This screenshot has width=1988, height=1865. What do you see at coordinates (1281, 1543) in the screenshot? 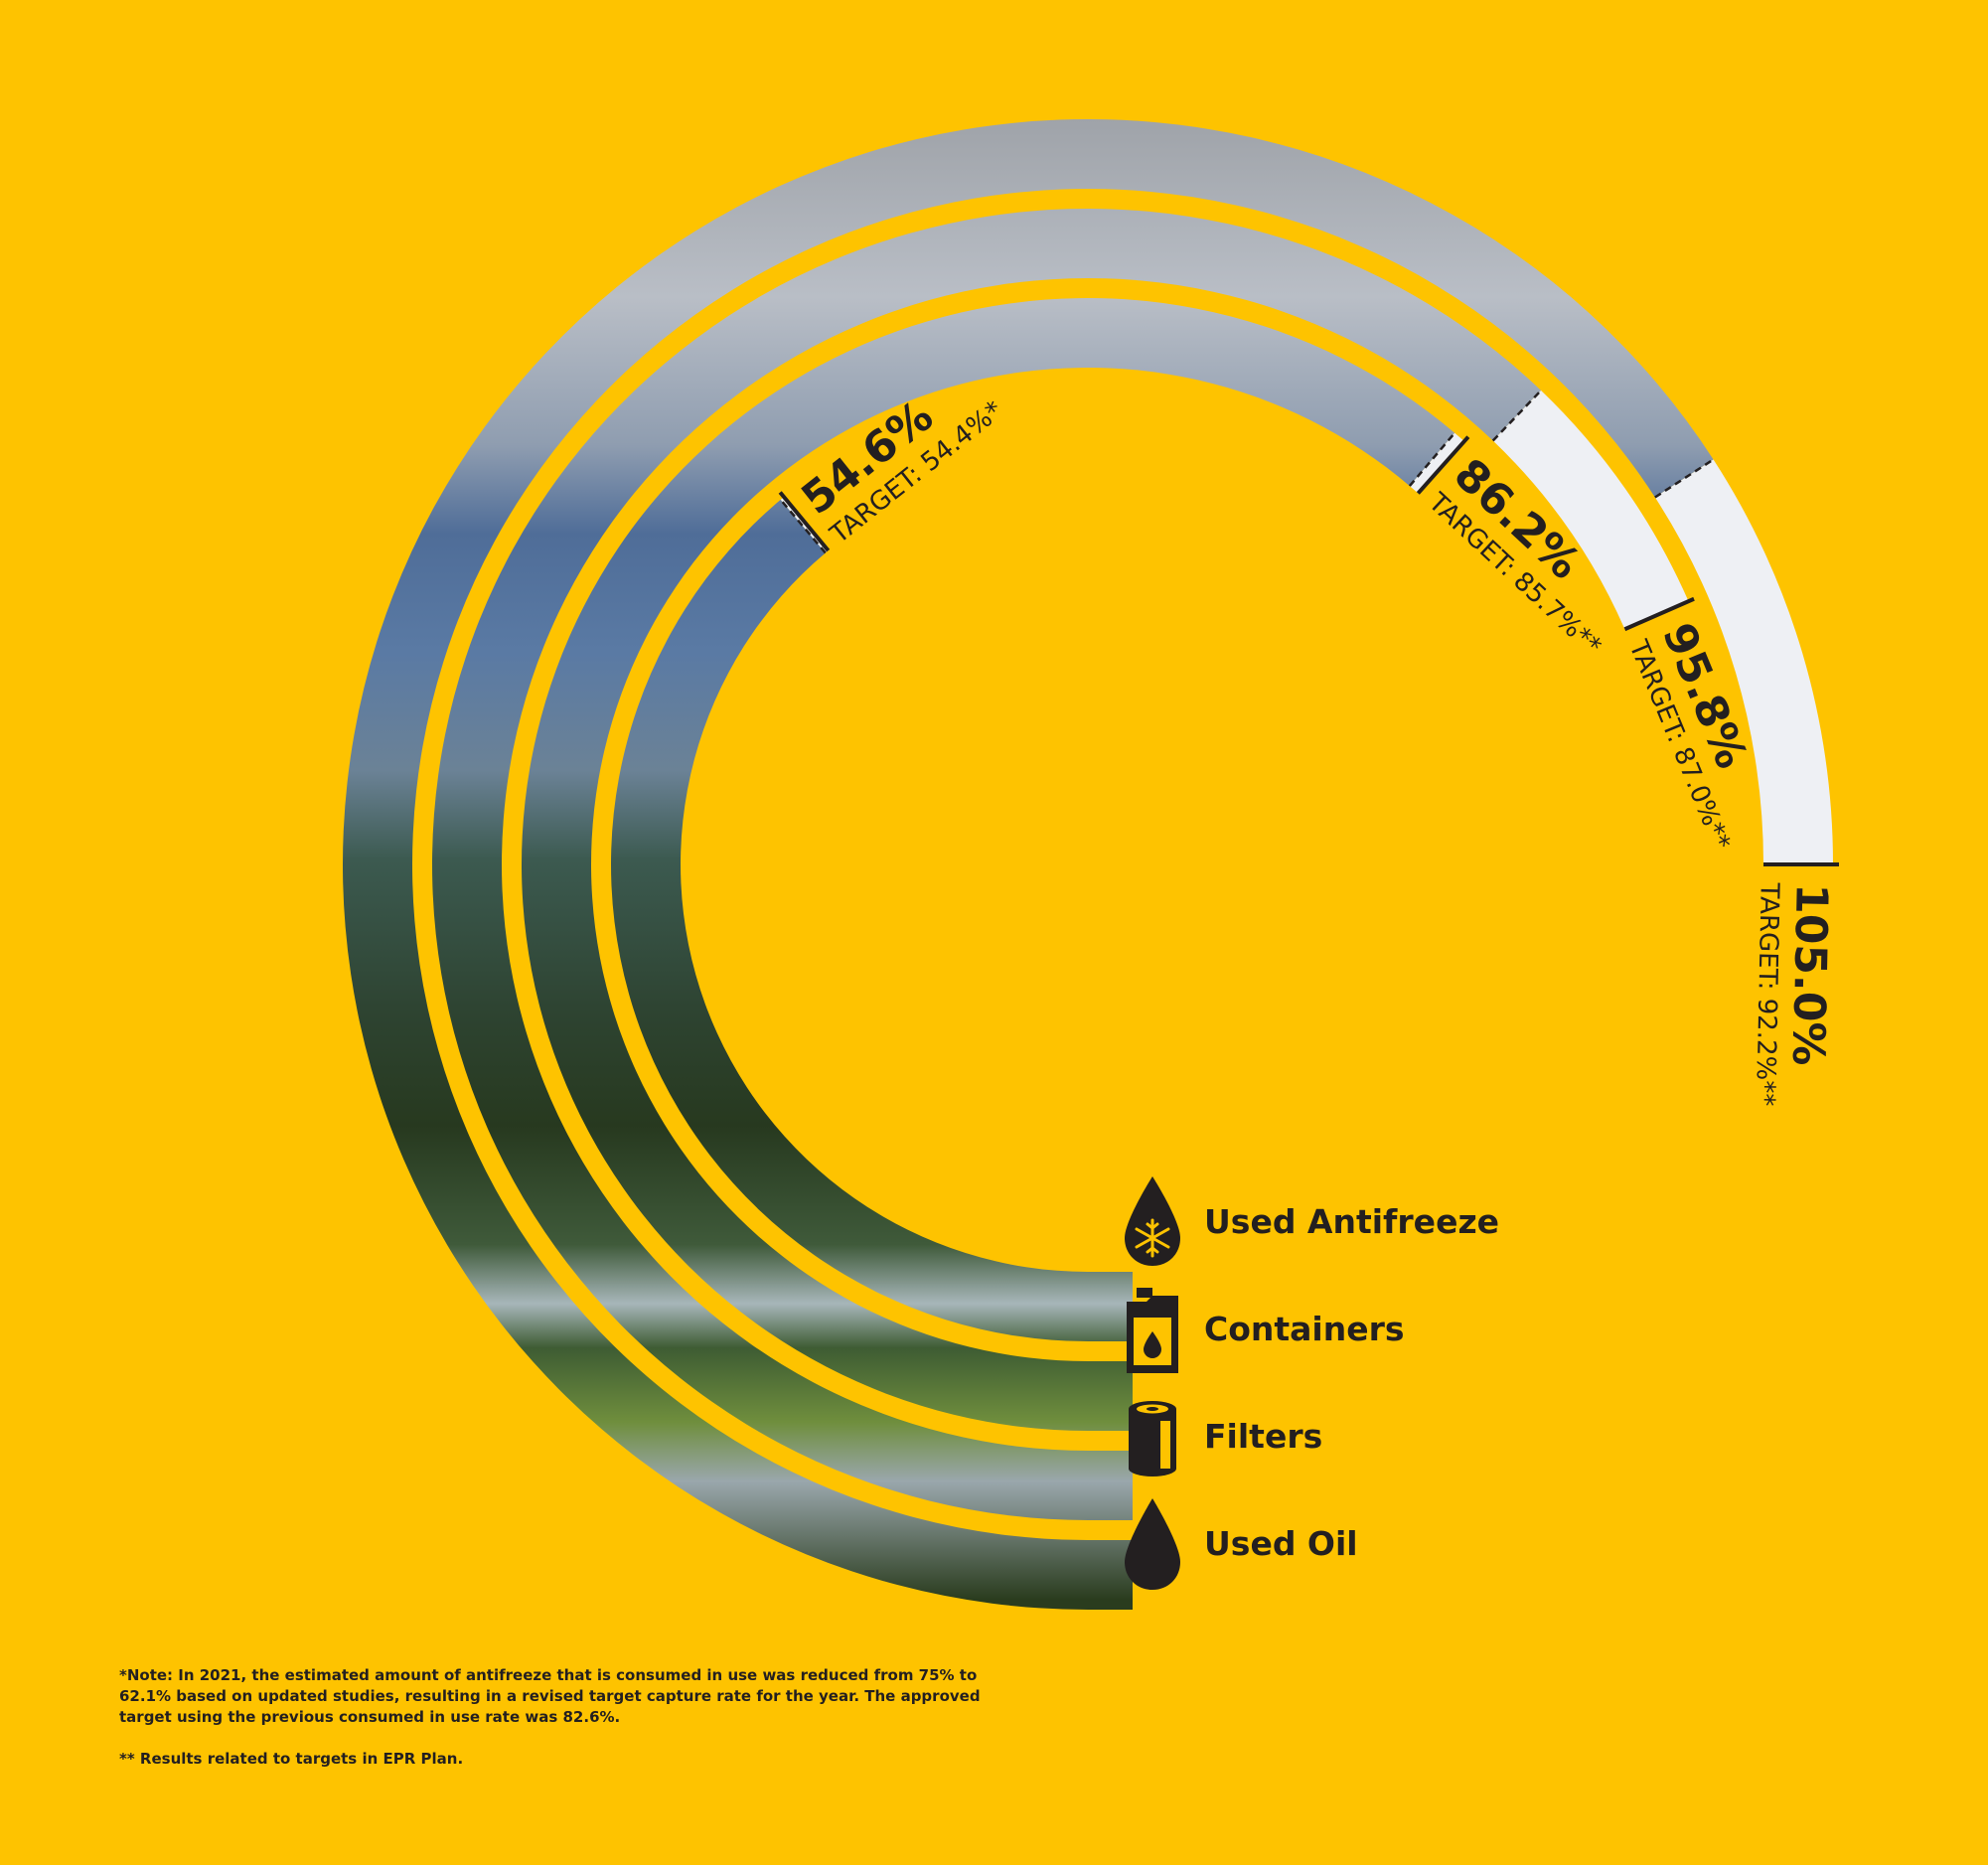
I see `legend-label: Used Oil` at bounding box center [1281, 1543].